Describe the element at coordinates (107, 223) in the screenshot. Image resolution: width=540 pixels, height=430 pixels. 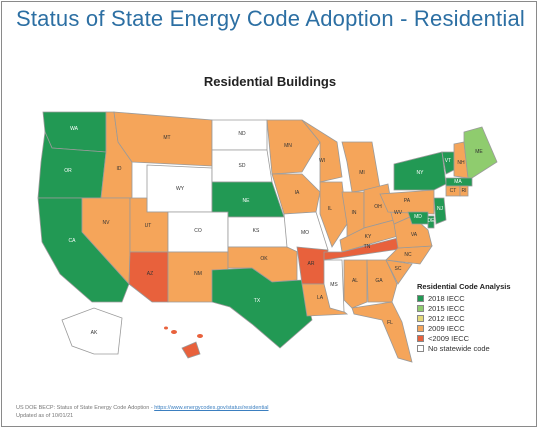
I see `state-label-nv: NV` at that location.